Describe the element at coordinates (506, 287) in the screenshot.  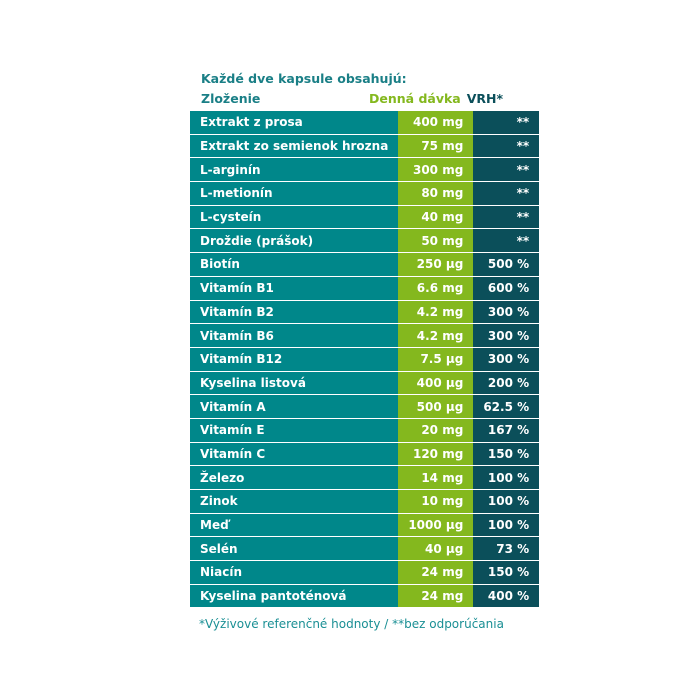
I see `vrh-value: 600 %` at that location.